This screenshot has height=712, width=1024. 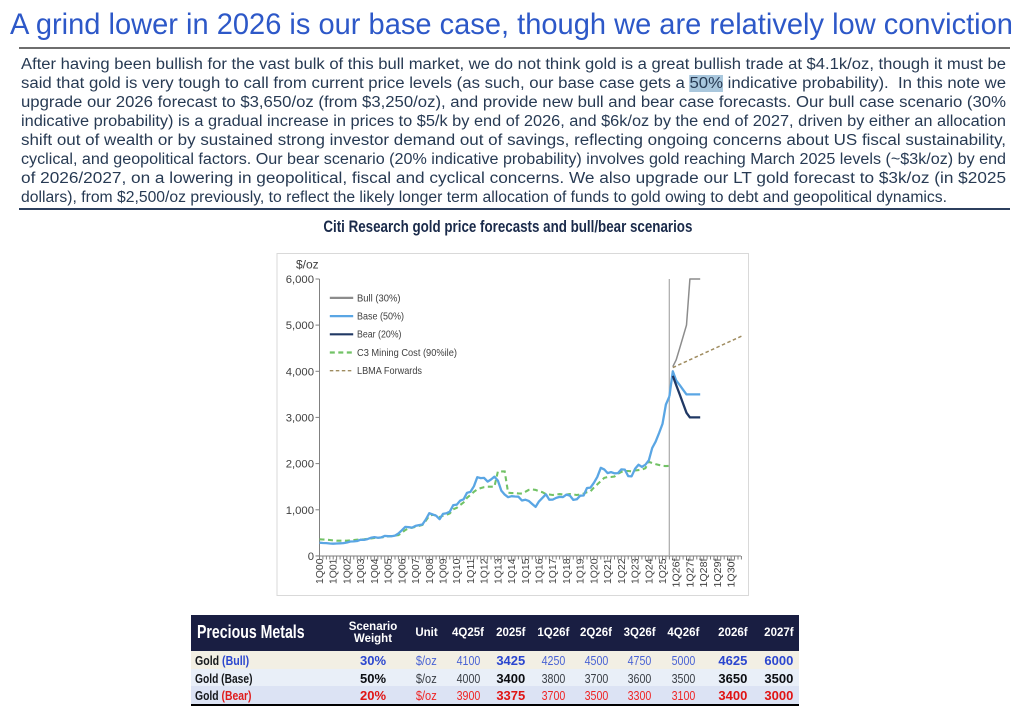 What do you see at coordinates (347, 571) in the screenshot?
I see `svg-text: 1Q02` at bounding box center [347, 571].